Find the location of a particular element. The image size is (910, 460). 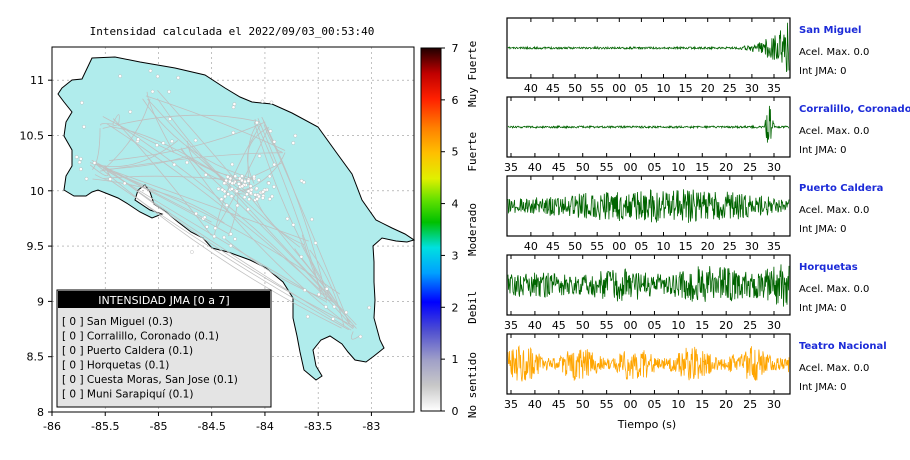

time-axis-label: Tiempo (s) is located at coordinates (646, 424).